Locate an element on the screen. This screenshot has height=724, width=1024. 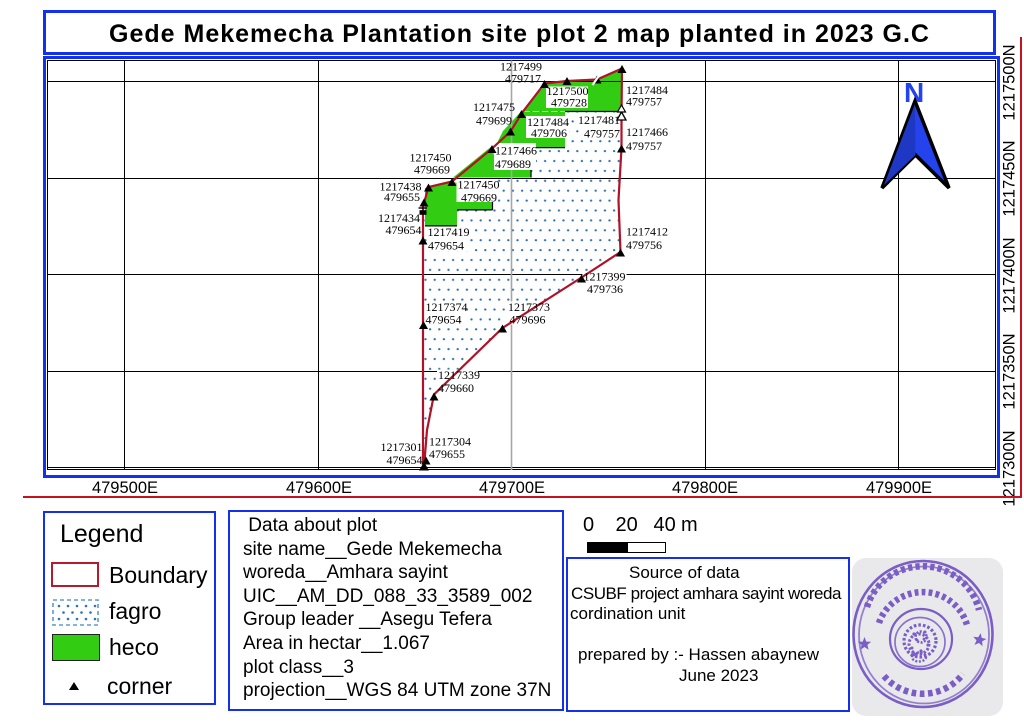
svg-text: 1217475 is located at coordinates (494, 107).